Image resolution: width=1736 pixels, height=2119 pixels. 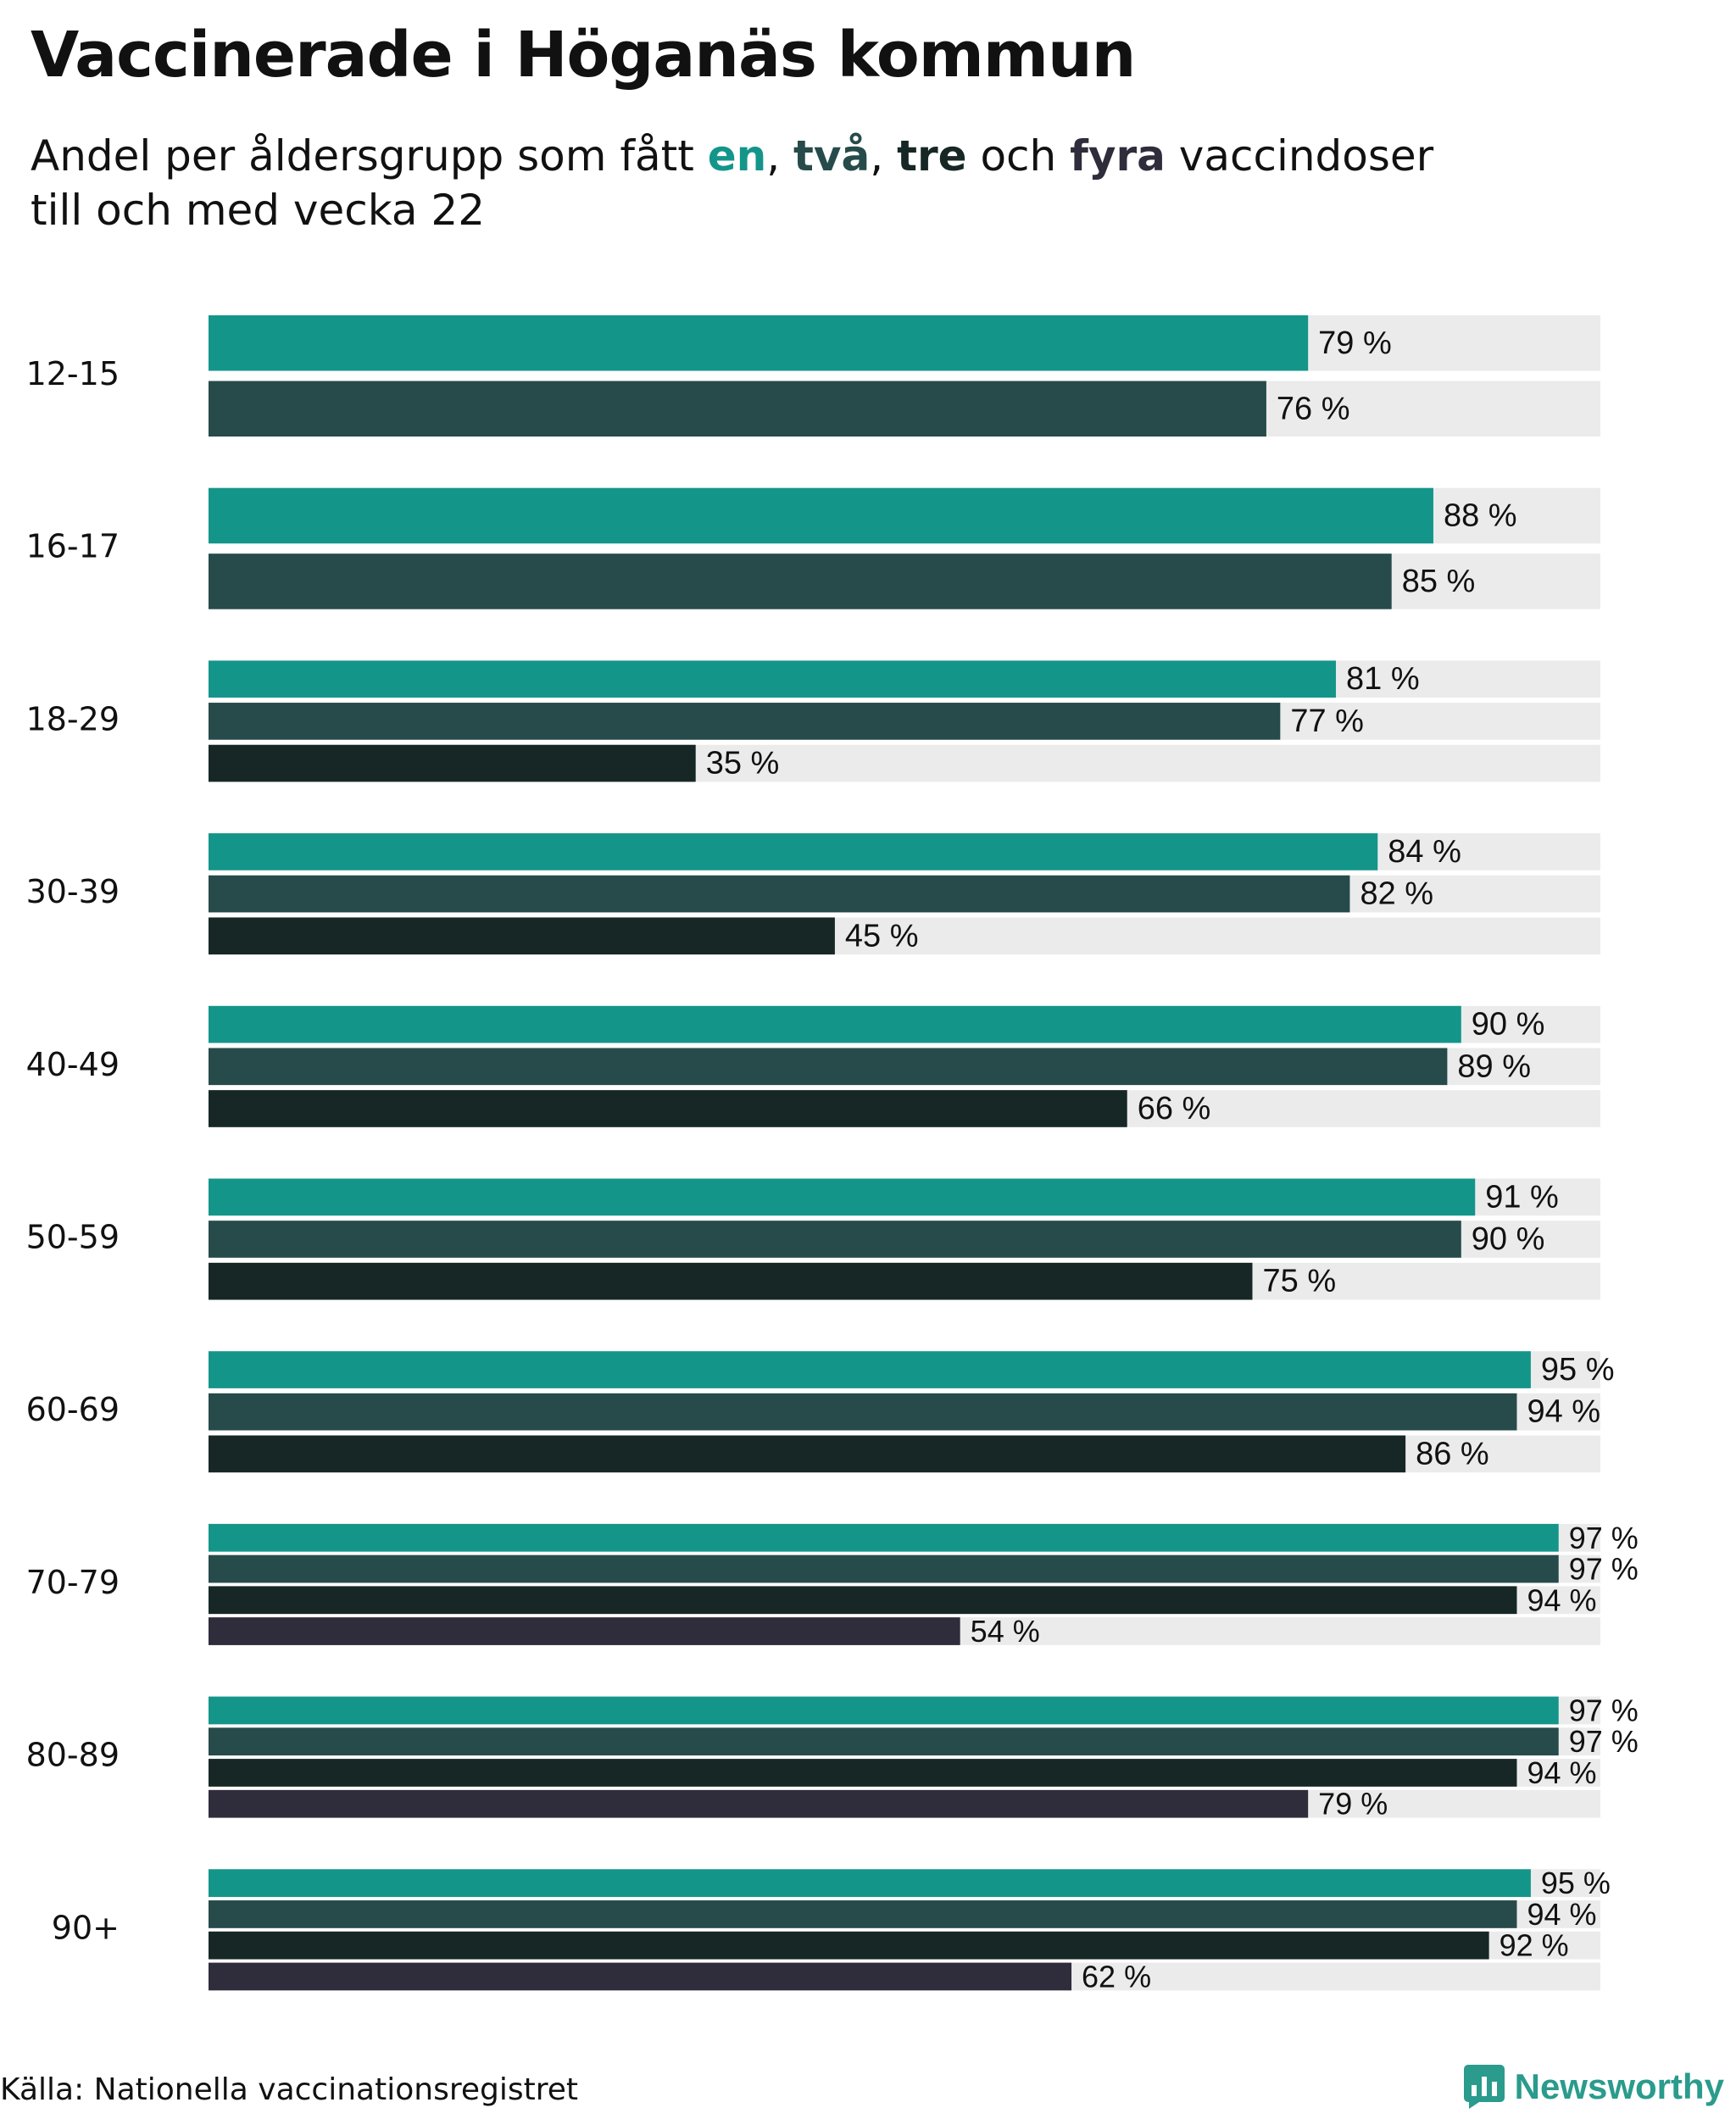 What do you see at coordinates (1534, 1946) in the screenshot?
I see `data-label: 92 %` at bounding box center [1534, 1946].